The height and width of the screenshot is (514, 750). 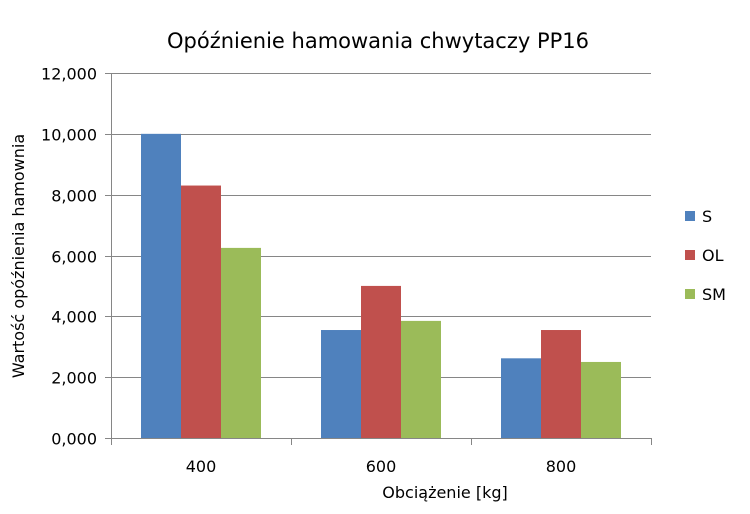 I want to click on chart-title: Opóźnienie hamowania chwytaczy PP16, so click(x=378, y=41).